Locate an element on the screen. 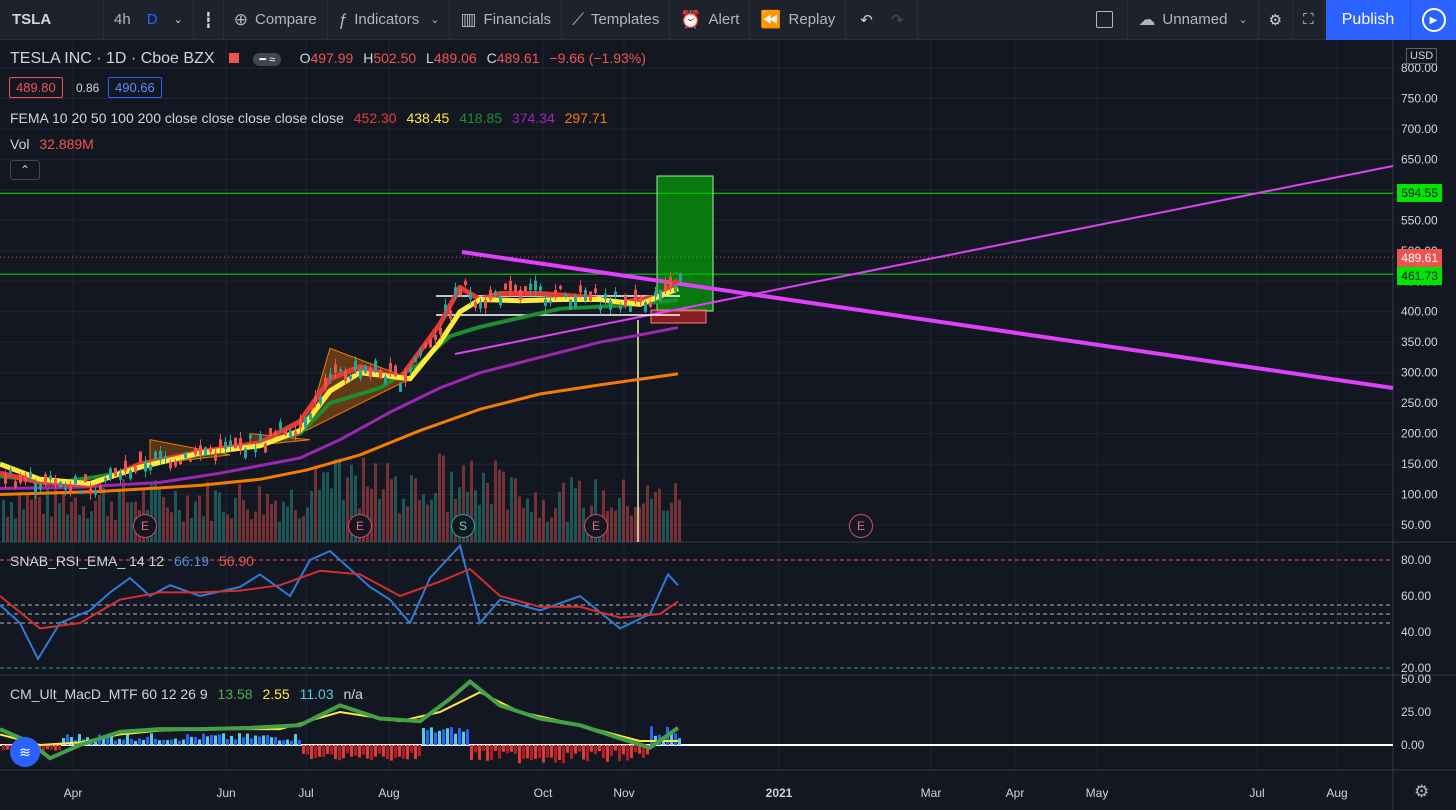 The height and width of the screenshot is (810, 1456). financials-button: ▥ Financials is located at coordinates (506, 20).